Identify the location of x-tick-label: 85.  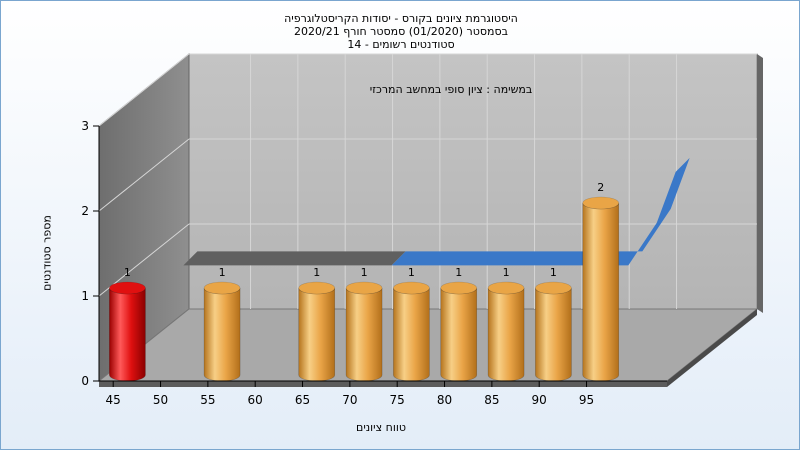
(491, 400).